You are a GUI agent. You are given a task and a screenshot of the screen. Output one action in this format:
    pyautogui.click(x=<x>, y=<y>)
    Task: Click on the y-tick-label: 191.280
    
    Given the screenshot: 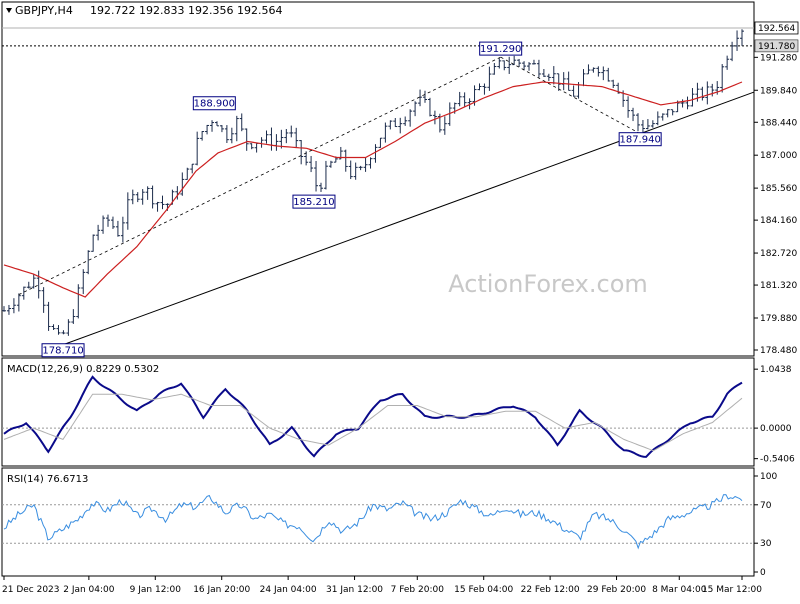 What is the action you would take?
    pyautogui.click(x=778, y=58)
    